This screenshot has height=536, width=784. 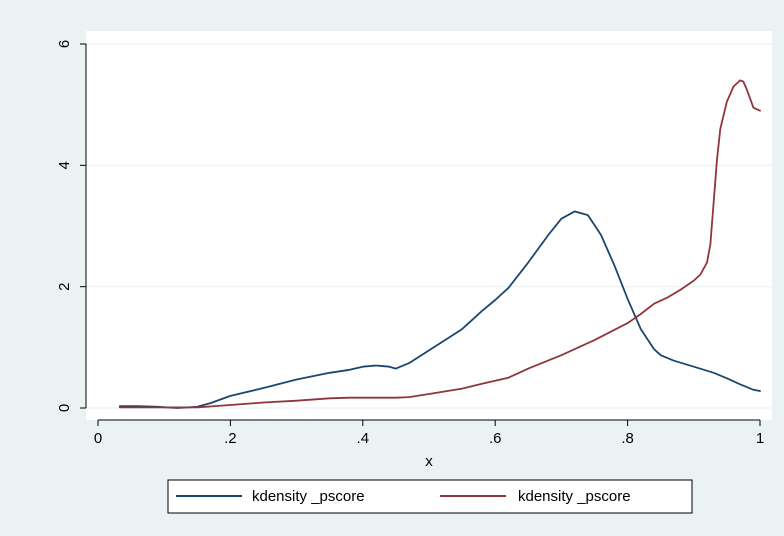 I want to click on x-tick-label: 1, so click(x=760, y=438).